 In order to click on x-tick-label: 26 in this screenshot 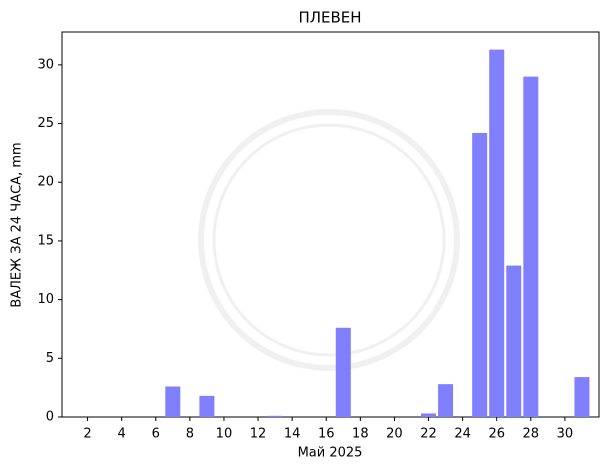, I will do `click(496, 434)`.